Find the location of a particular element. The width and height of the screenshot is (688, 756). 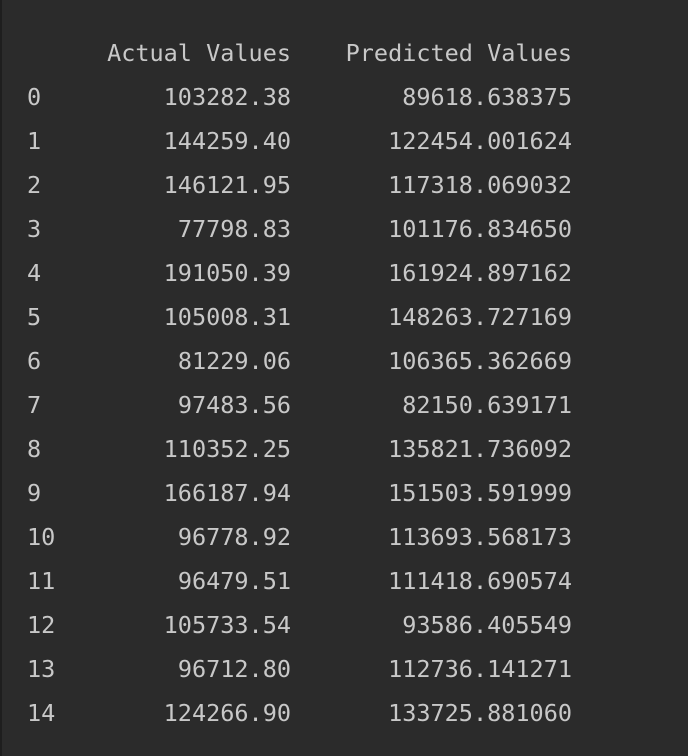

actual-value: 124266.90 is located at coordinates (227, 713).